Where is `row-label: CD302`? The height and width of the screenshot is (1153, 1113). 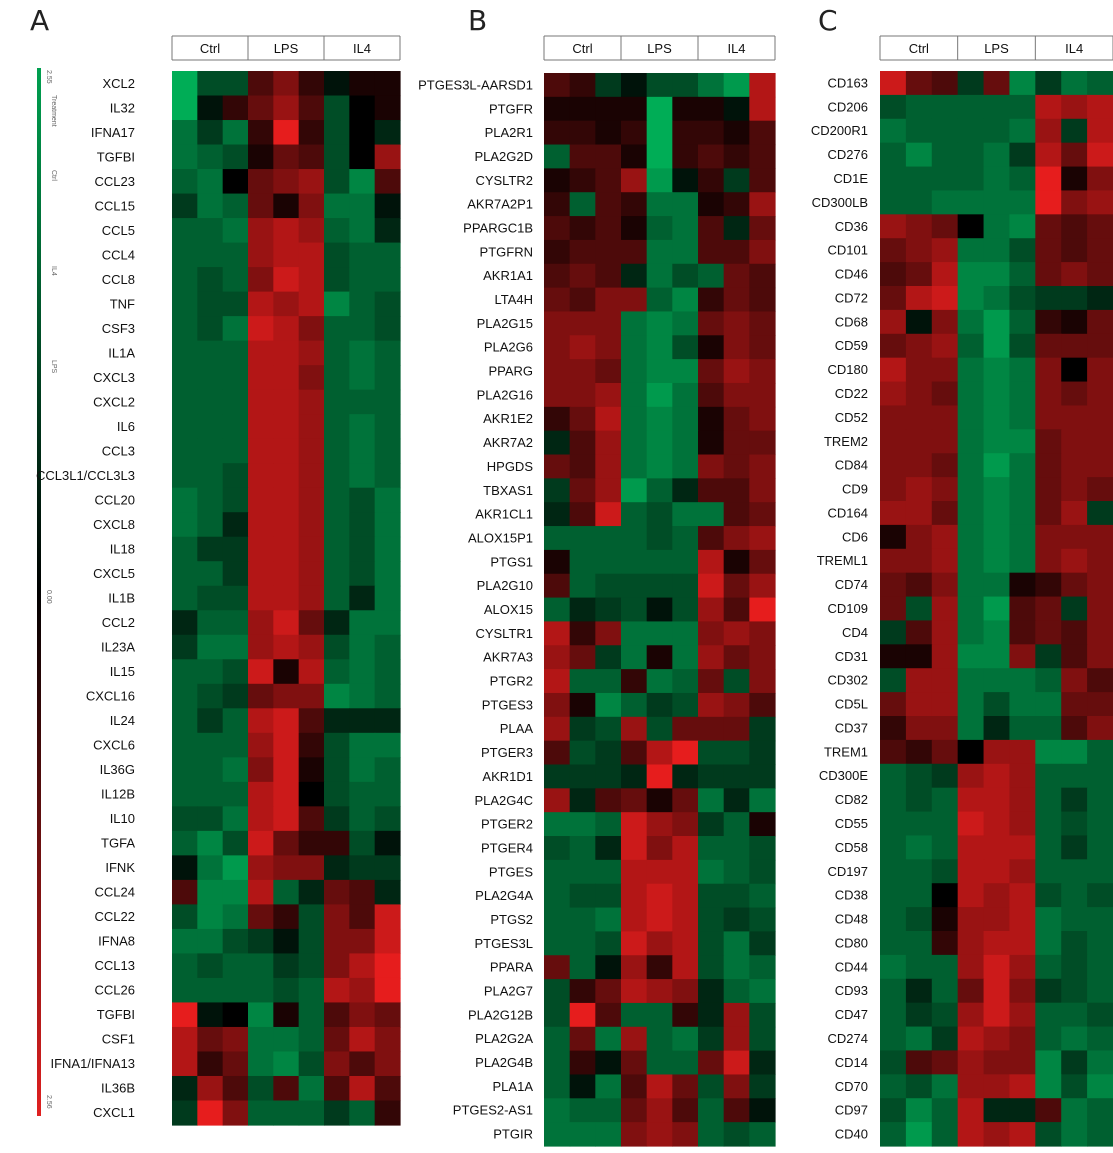
row-label: CD302 is located at coordinates (848, 680).